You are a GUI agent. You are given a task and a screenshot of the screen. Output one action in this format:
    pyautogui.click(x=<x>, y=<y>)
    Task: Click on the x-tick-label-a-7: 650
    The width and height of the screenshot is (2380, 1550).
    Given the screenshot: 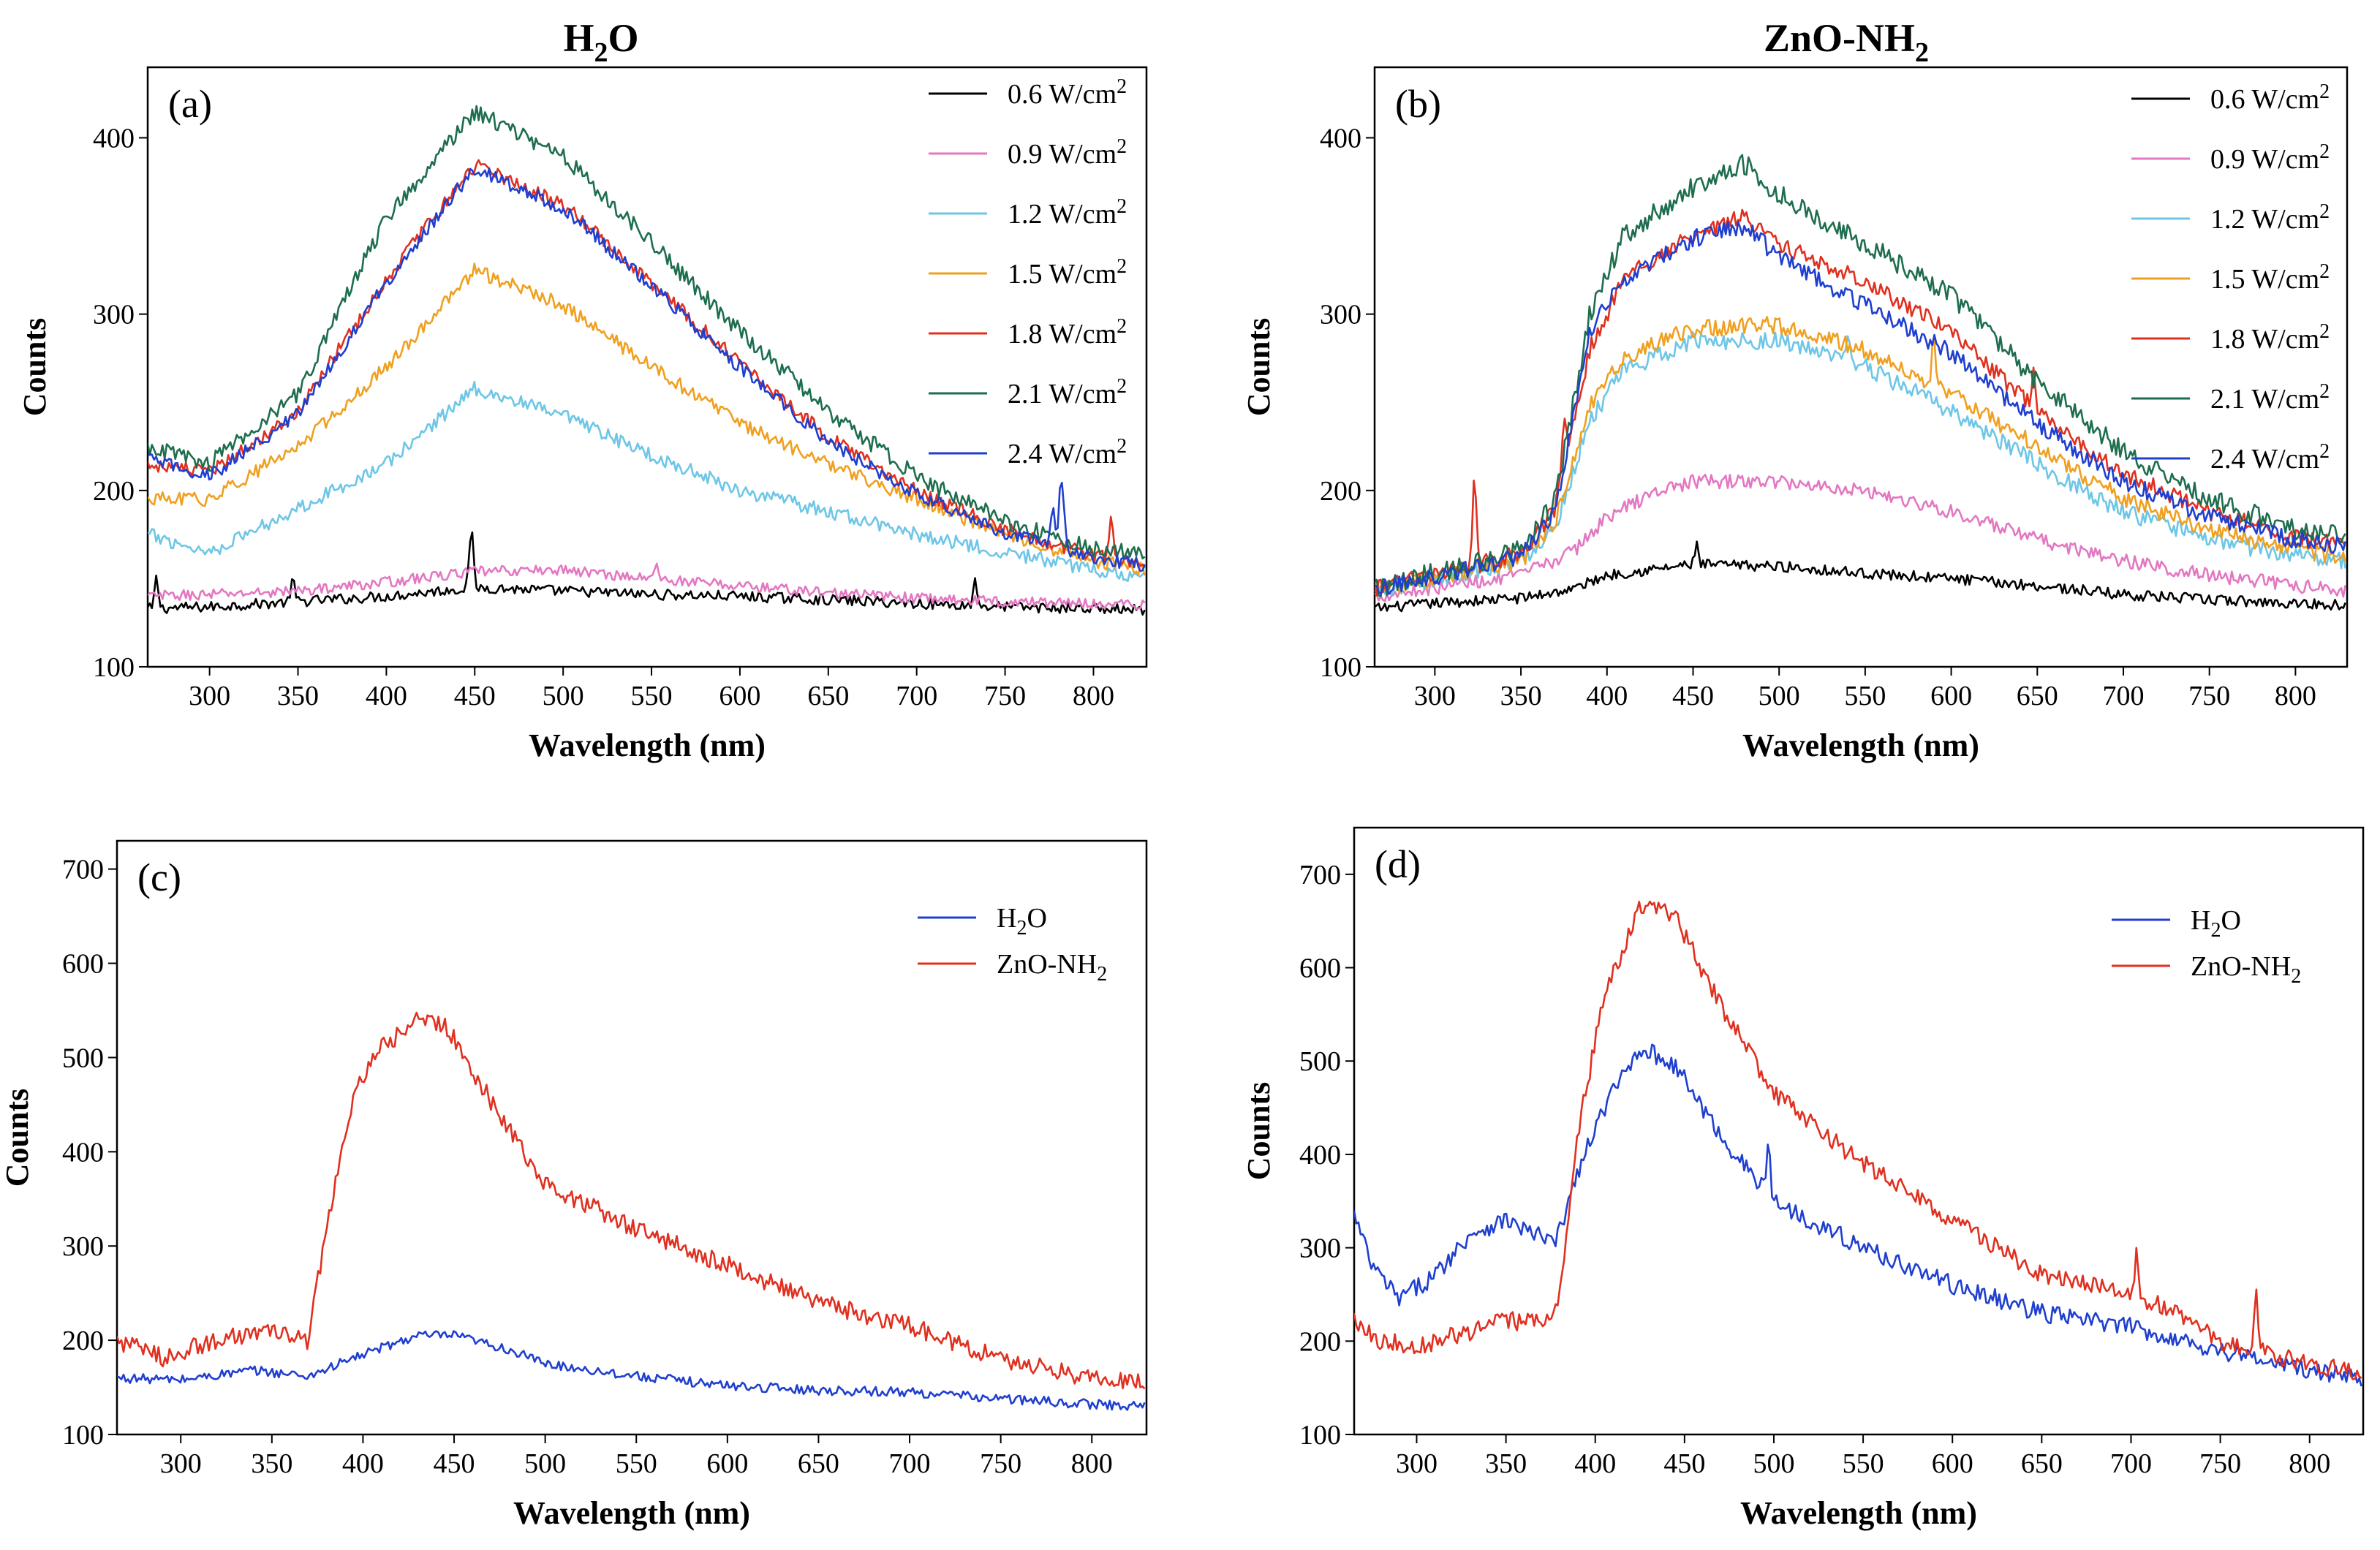 What is the action you would take?
    pyautogui.click(x=828, y=696)
    